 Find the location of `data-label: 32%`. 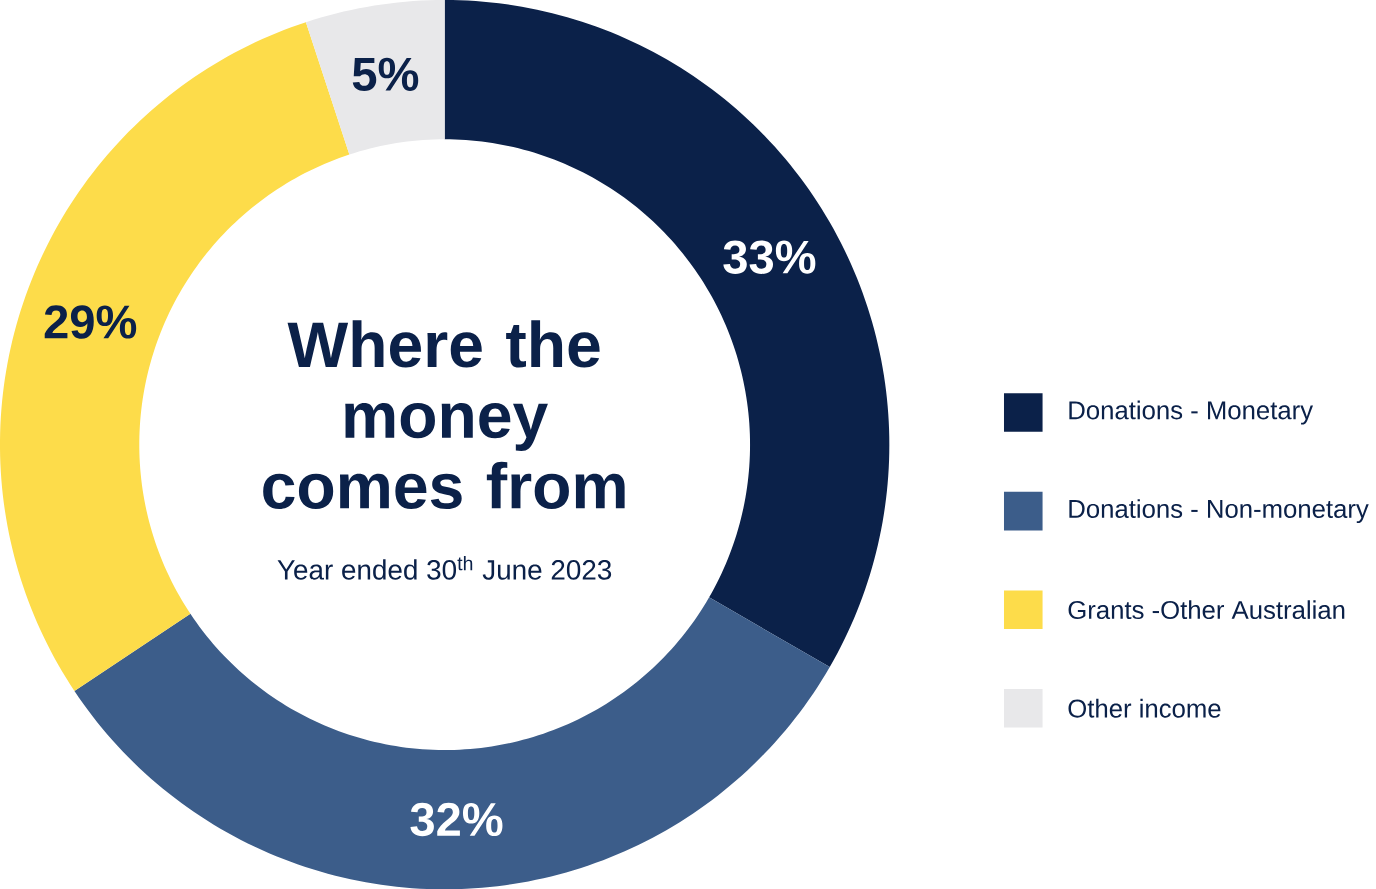

data-label: 32% is located at coordinates (456, 819).